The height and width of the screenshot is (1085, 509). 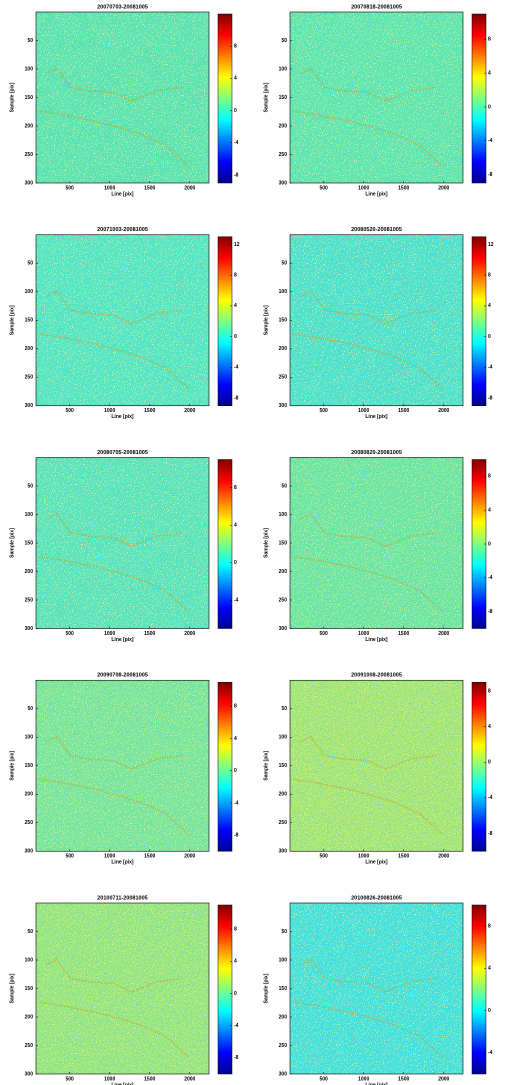 What do you see at coordinates (376, 898) in the screenshot?
I see `panel-title: 20100826-20081005` at bounding box center [376, 898].